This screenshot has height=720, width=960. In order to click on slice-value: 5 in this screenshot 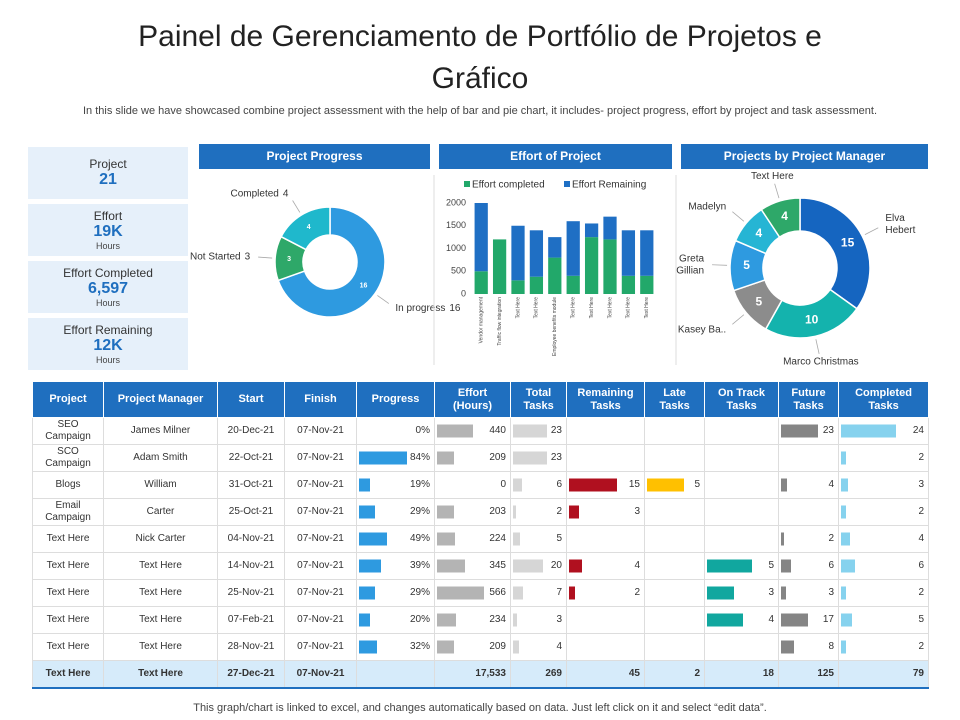, I will do `click(746, 265)`.